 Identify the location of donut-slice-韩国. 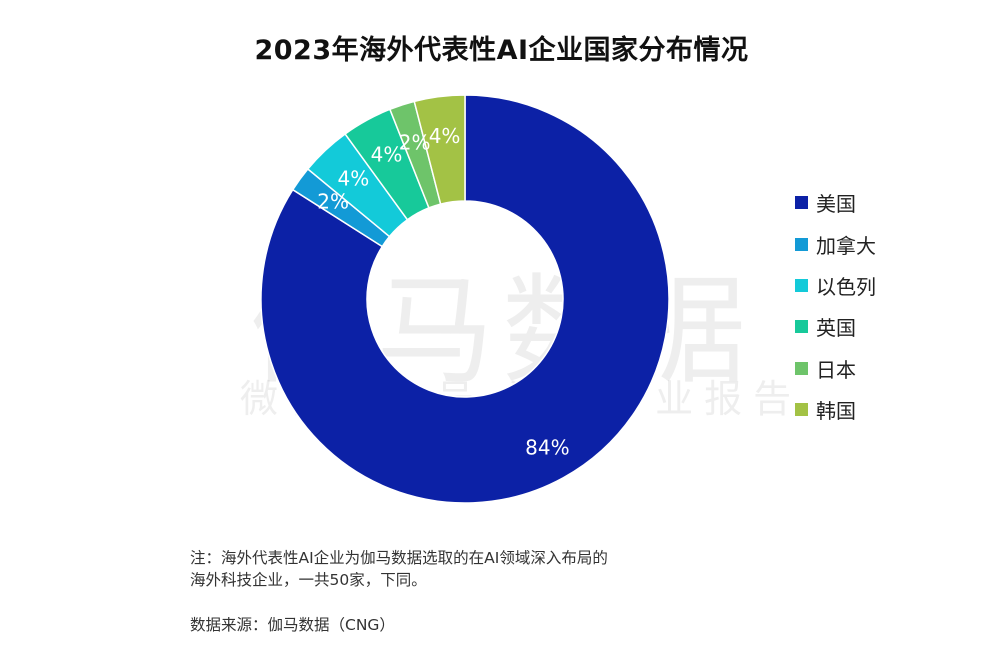
(439, 149).